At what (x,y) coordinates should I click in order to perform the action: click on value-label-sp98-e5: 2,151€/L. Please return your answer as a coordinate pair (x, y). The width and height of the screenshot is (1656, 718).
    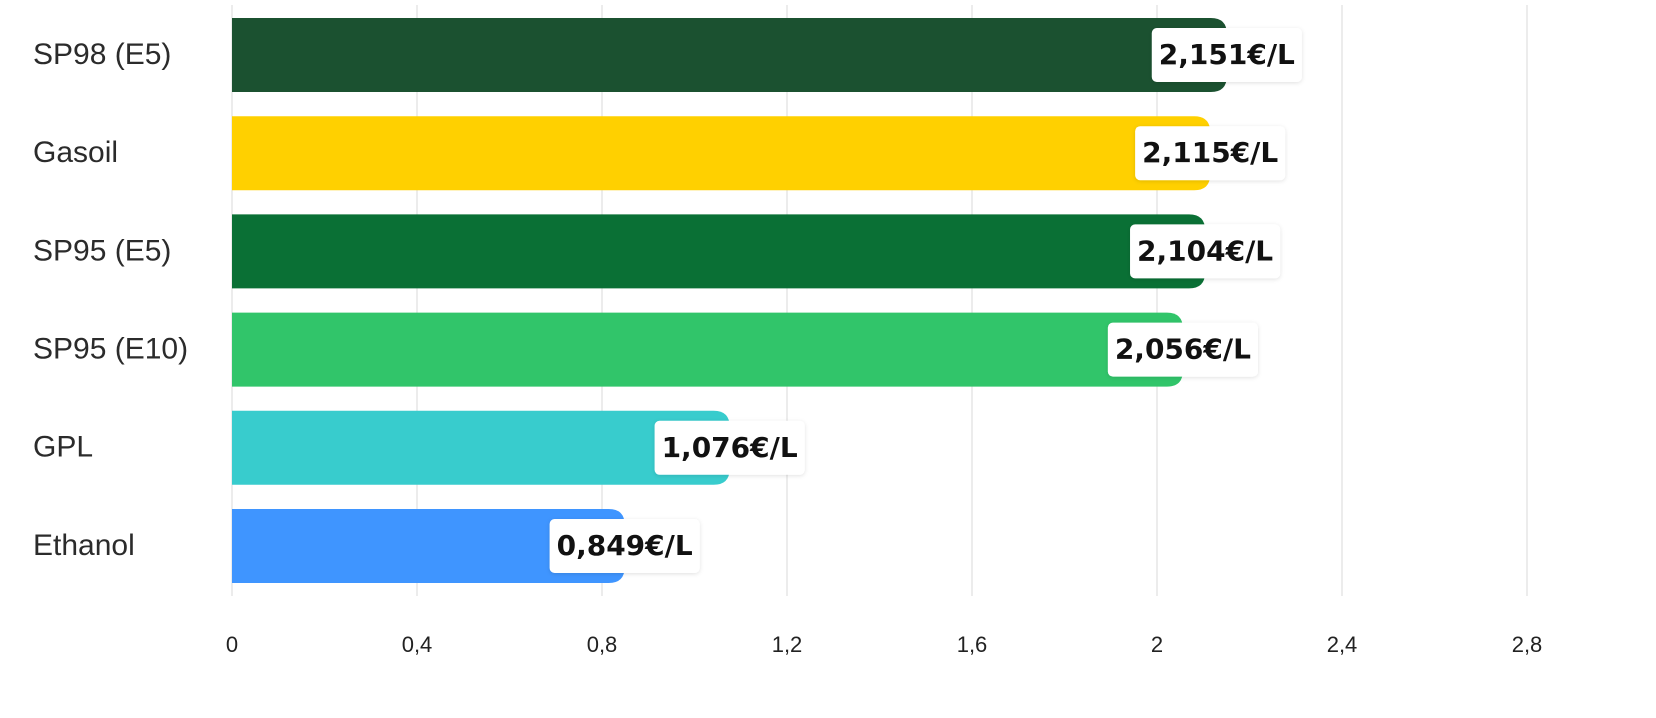
    Looking at the image, I should click on (1226, 55).